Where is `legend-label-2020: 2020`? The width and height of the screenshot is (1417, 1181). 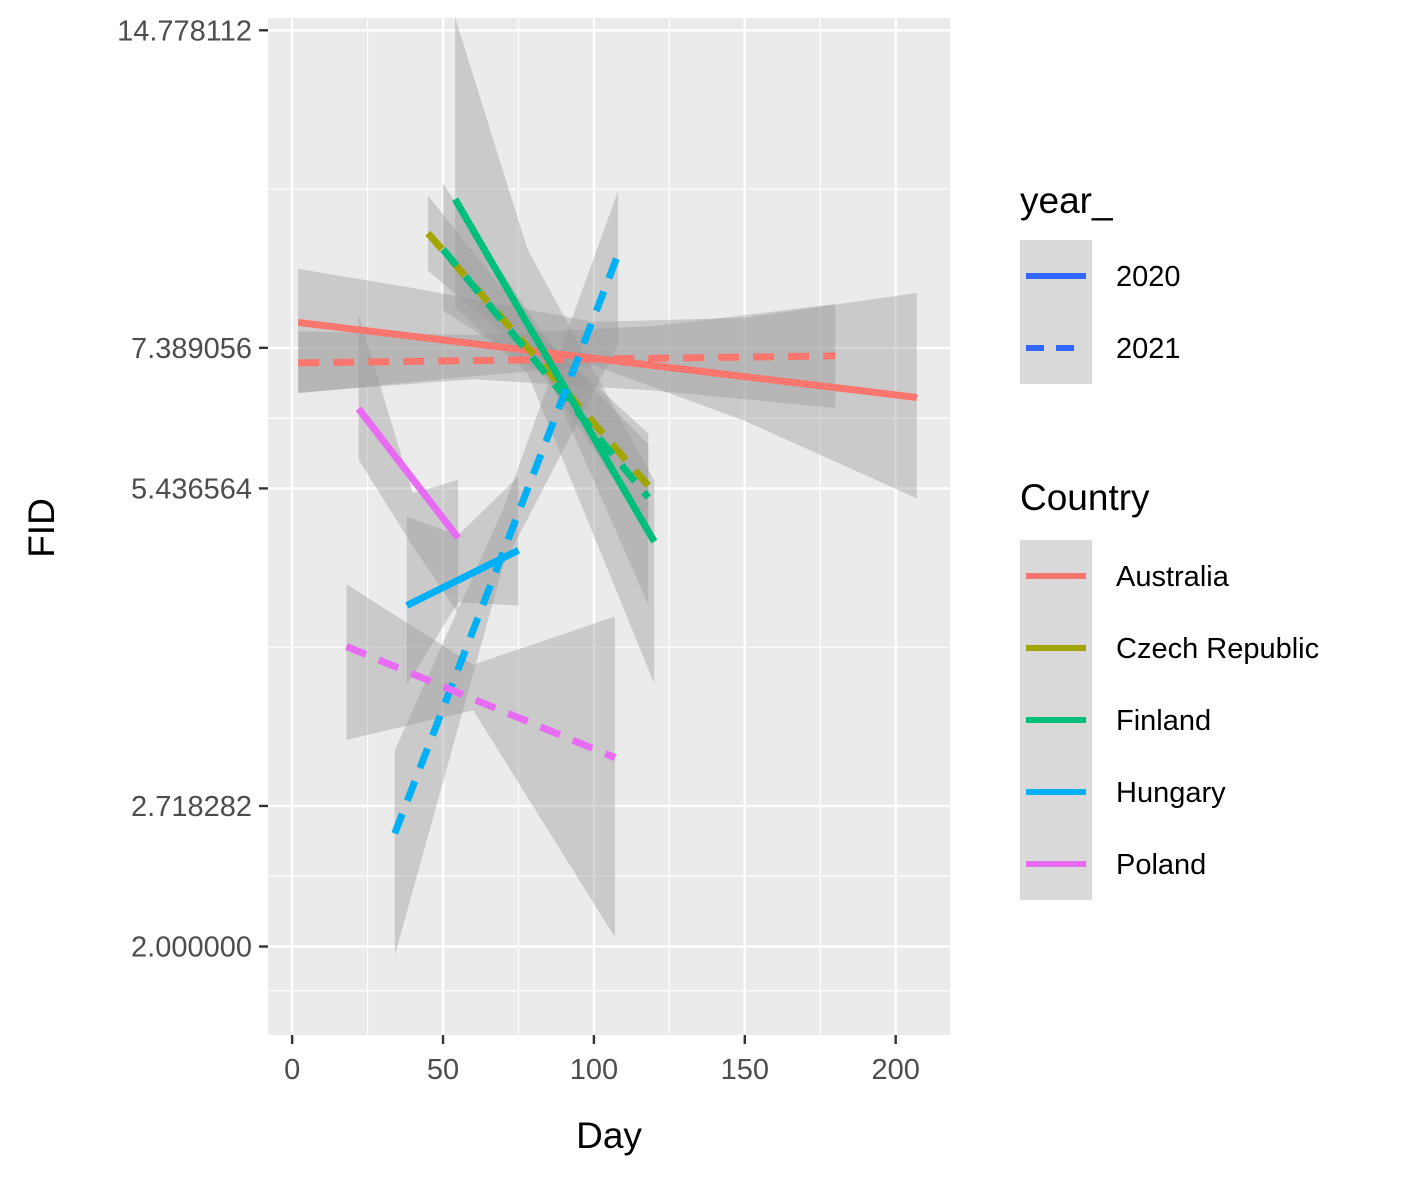
legend-label-2020: 2020 is located at coordinates (1148, 277).